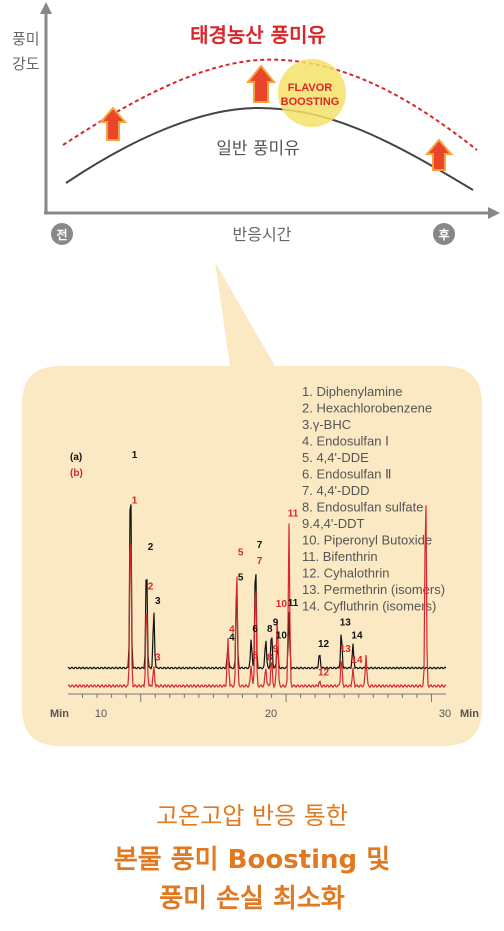 This screenshot has height=931, width=504. What do you see at coordinates (257, 697) in the screenshot?
I see `time-axis` at bounding box center [257, 697].